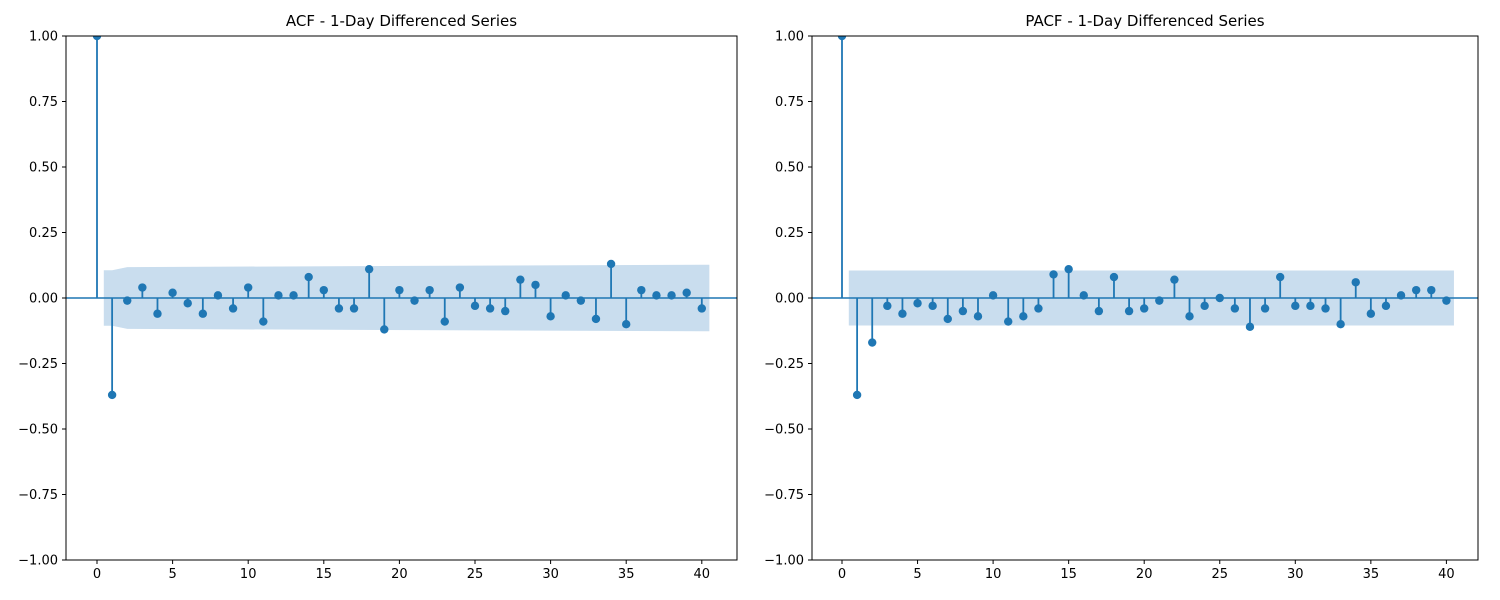  Describe the element at coordinates (1144, 21) in the screenshot. I see `plot-title: PACF - 1-Day Differenced Series` at that location.